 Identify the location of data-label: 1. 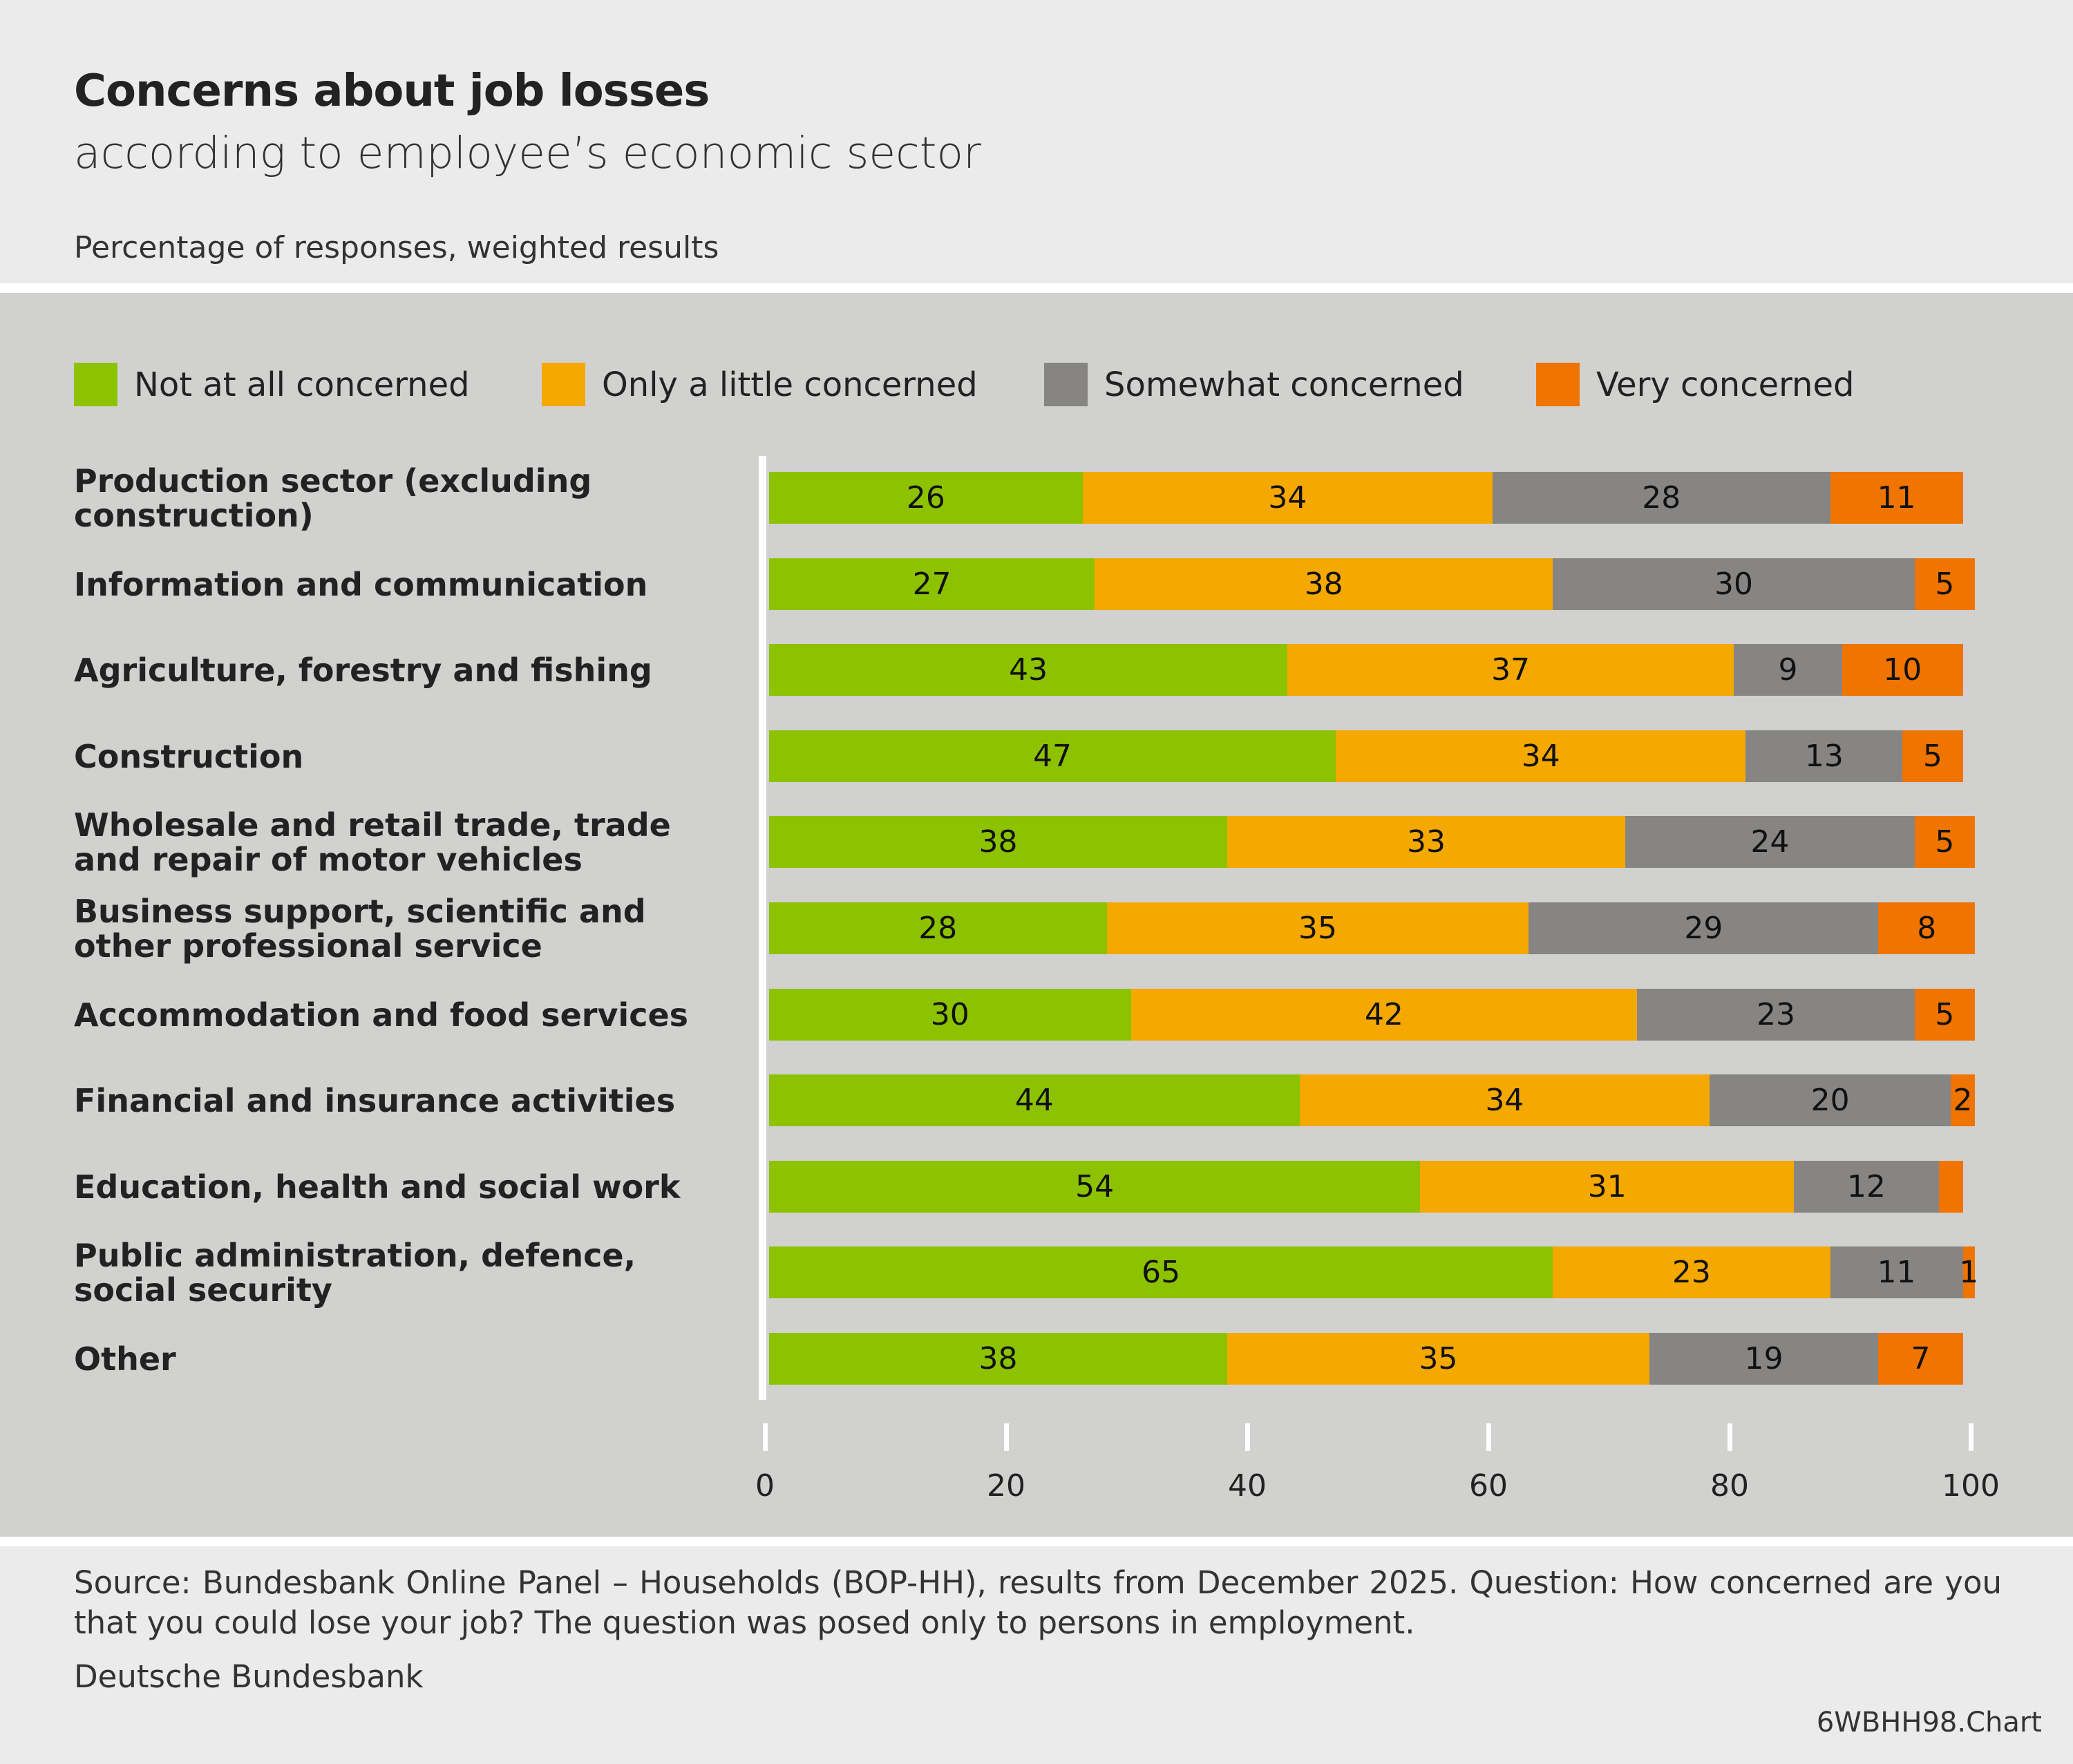
(1969, 1273).